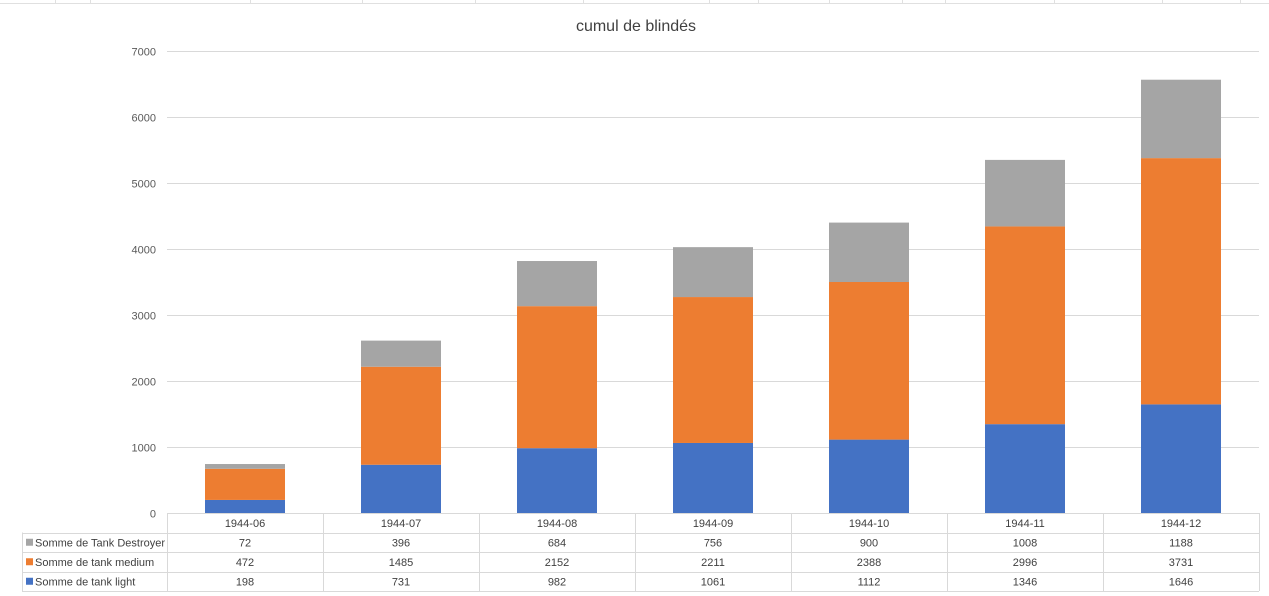 The width and height of the screenshot is (1269, 596). I want to click on data-label: 3731, so click(1181, 563).